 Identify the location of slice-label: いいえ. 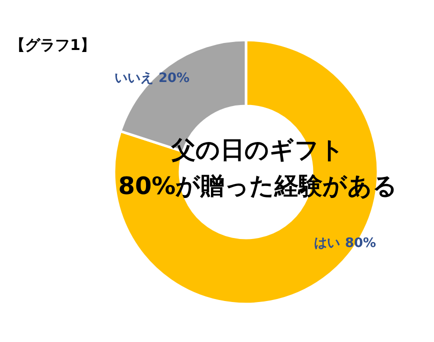
(134, 78).